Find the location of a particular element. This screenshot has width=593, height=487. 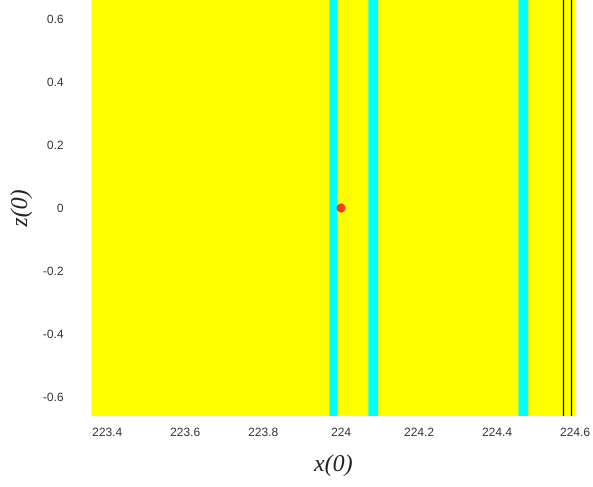

x-tick-label: 224 is located at coordinates (341, 432).